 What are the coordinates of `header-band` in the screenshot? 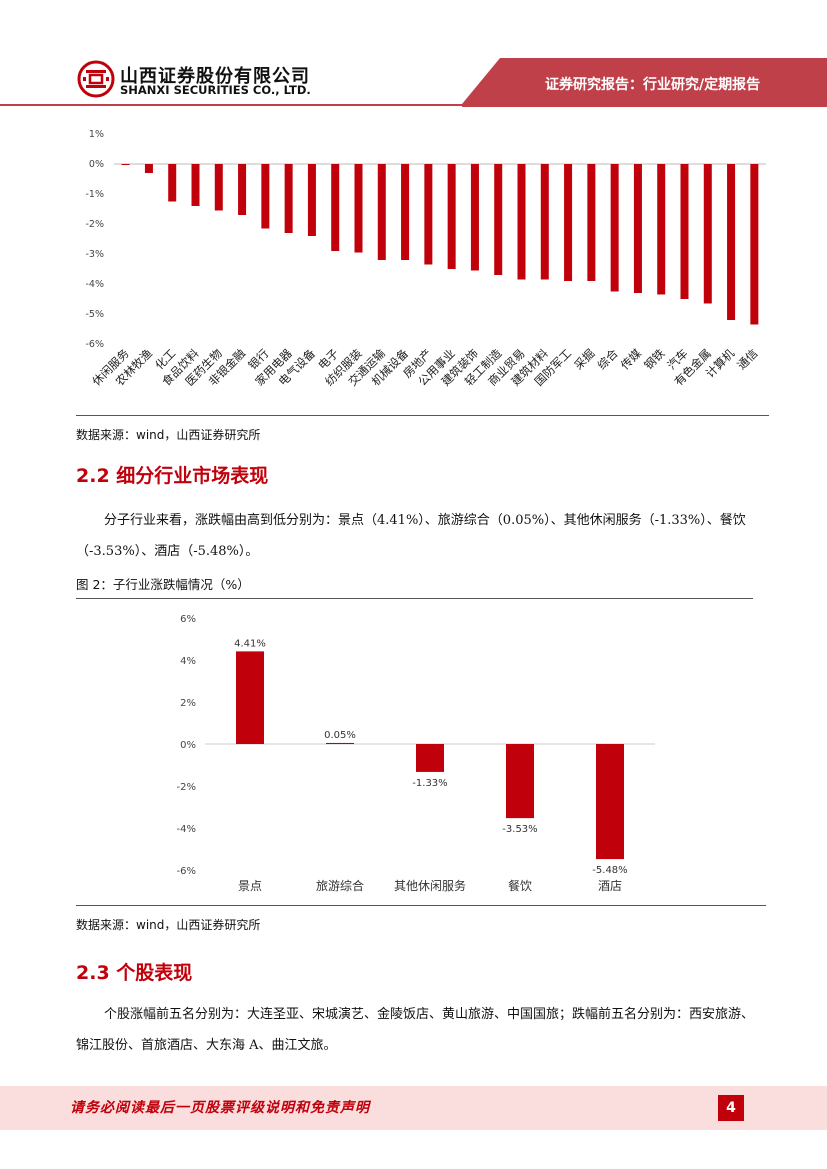 It's located at (413, 82).